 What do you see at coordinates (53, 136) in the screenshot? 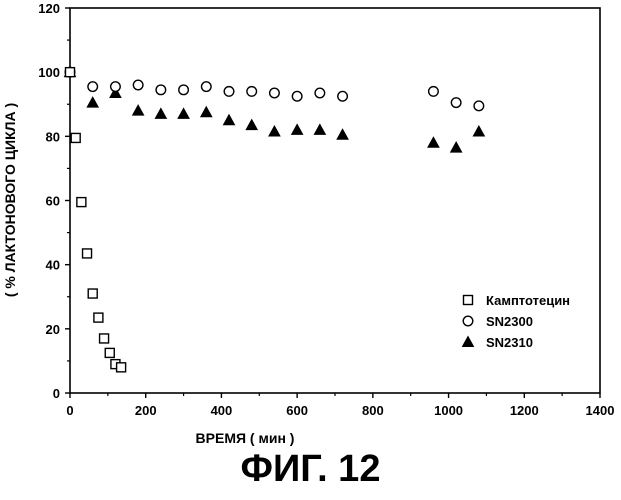
I see `y-tick-label: 80` at bounding box center [53, 136].